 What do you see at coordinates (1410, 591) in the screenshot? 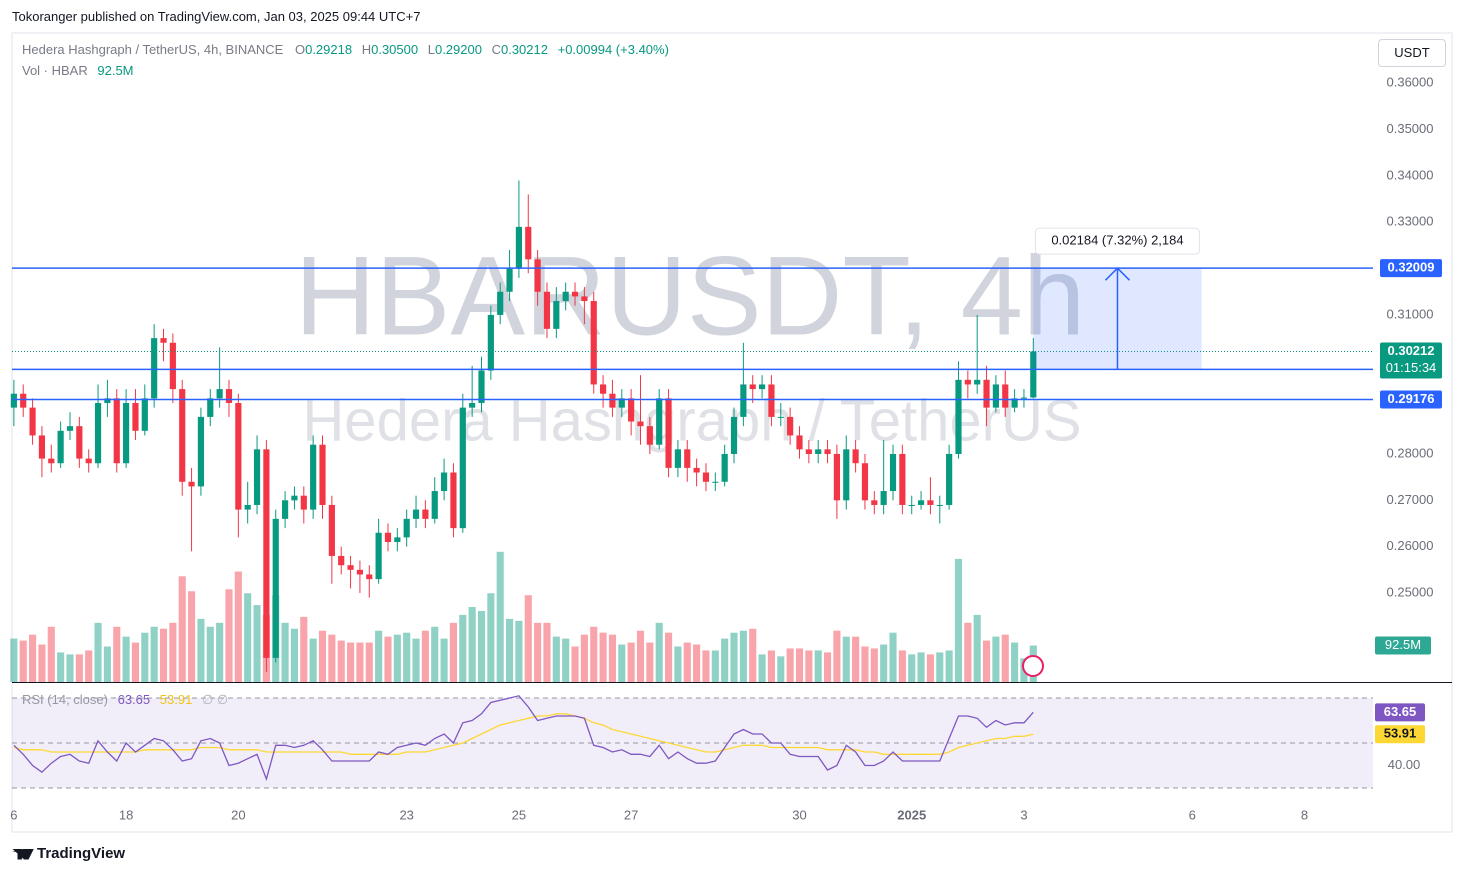
I see `y-tick-label: 0.25000` at bounding box center [1410, 591].